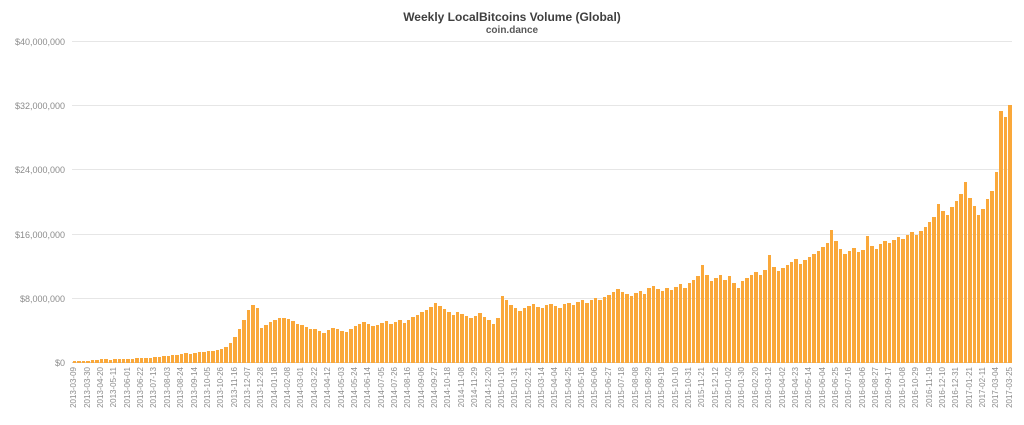  What do you see at coordinates (247, 387) in the screenshot?
I see `x-axis-tick-label: 2013-12-07` at bounding box center [247, 387].